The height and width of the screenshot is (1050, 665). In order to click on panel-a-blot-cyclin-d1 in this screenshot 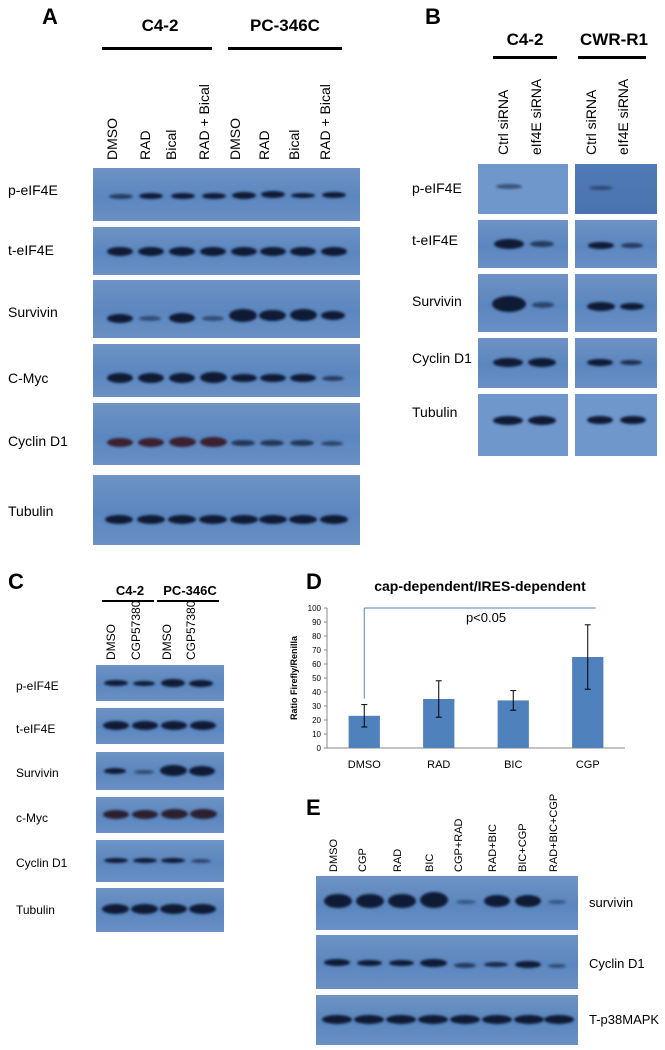, I will do `click(226, 434)`.